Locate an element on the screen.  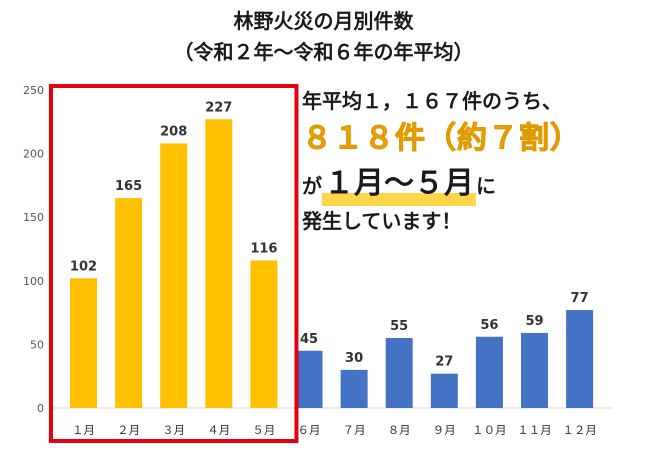
x-tick-label: ５月 is located at coordinates (263, 430).